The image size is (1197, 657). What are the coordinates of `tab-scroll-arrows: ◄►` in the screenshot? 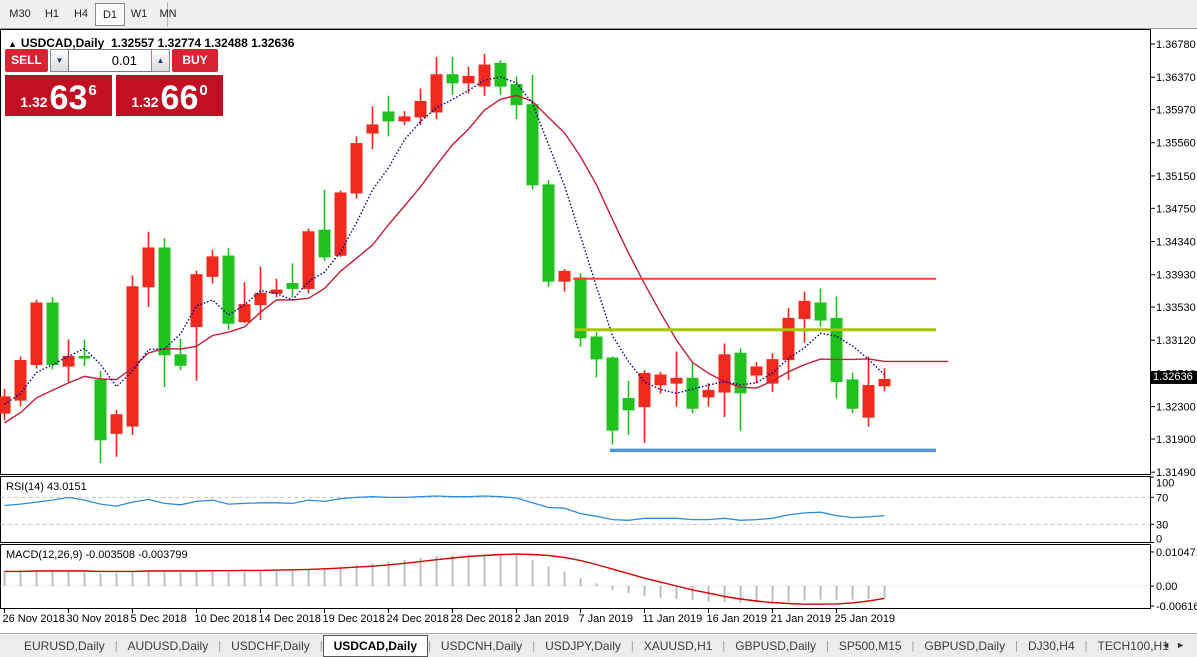 It's located at (1176, 645).